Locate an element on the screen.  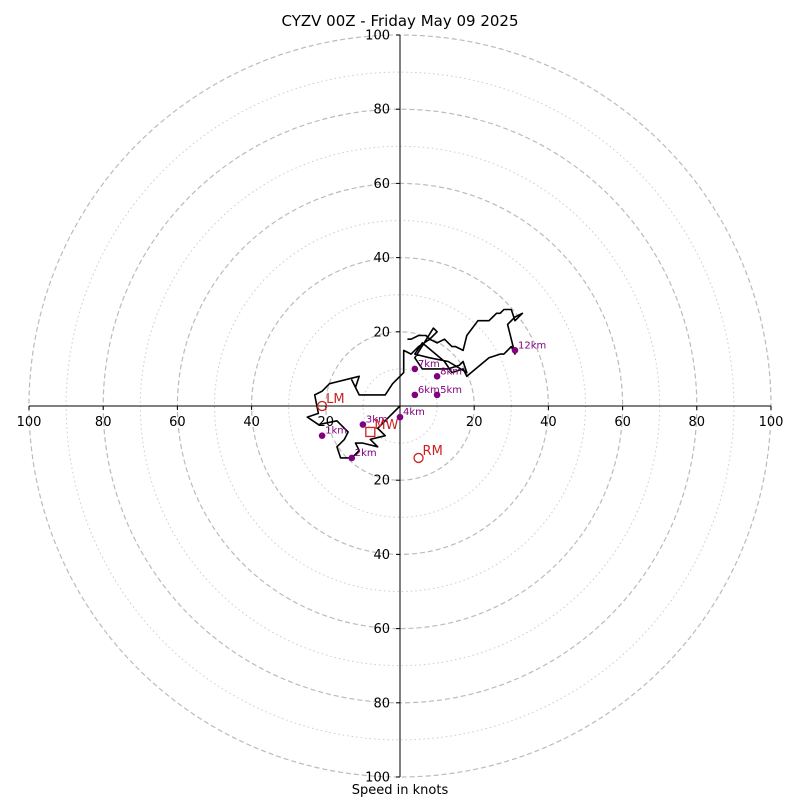
chart-title: CYZV 00Z - Friday May 09 2025 is located at coordinates (400, 21).